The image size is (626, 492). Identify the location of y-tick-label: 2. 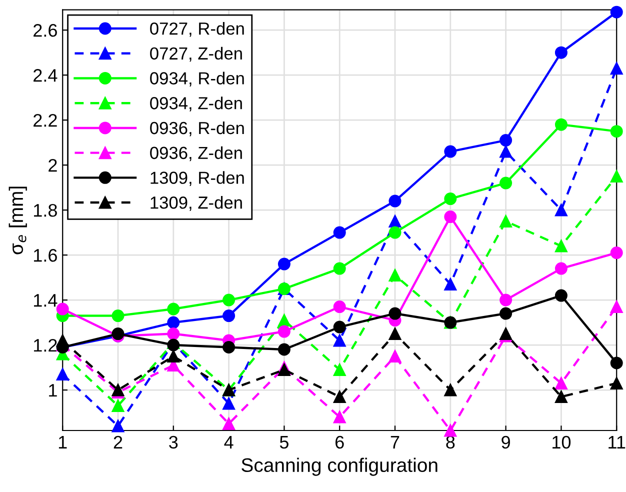
(52, 165).